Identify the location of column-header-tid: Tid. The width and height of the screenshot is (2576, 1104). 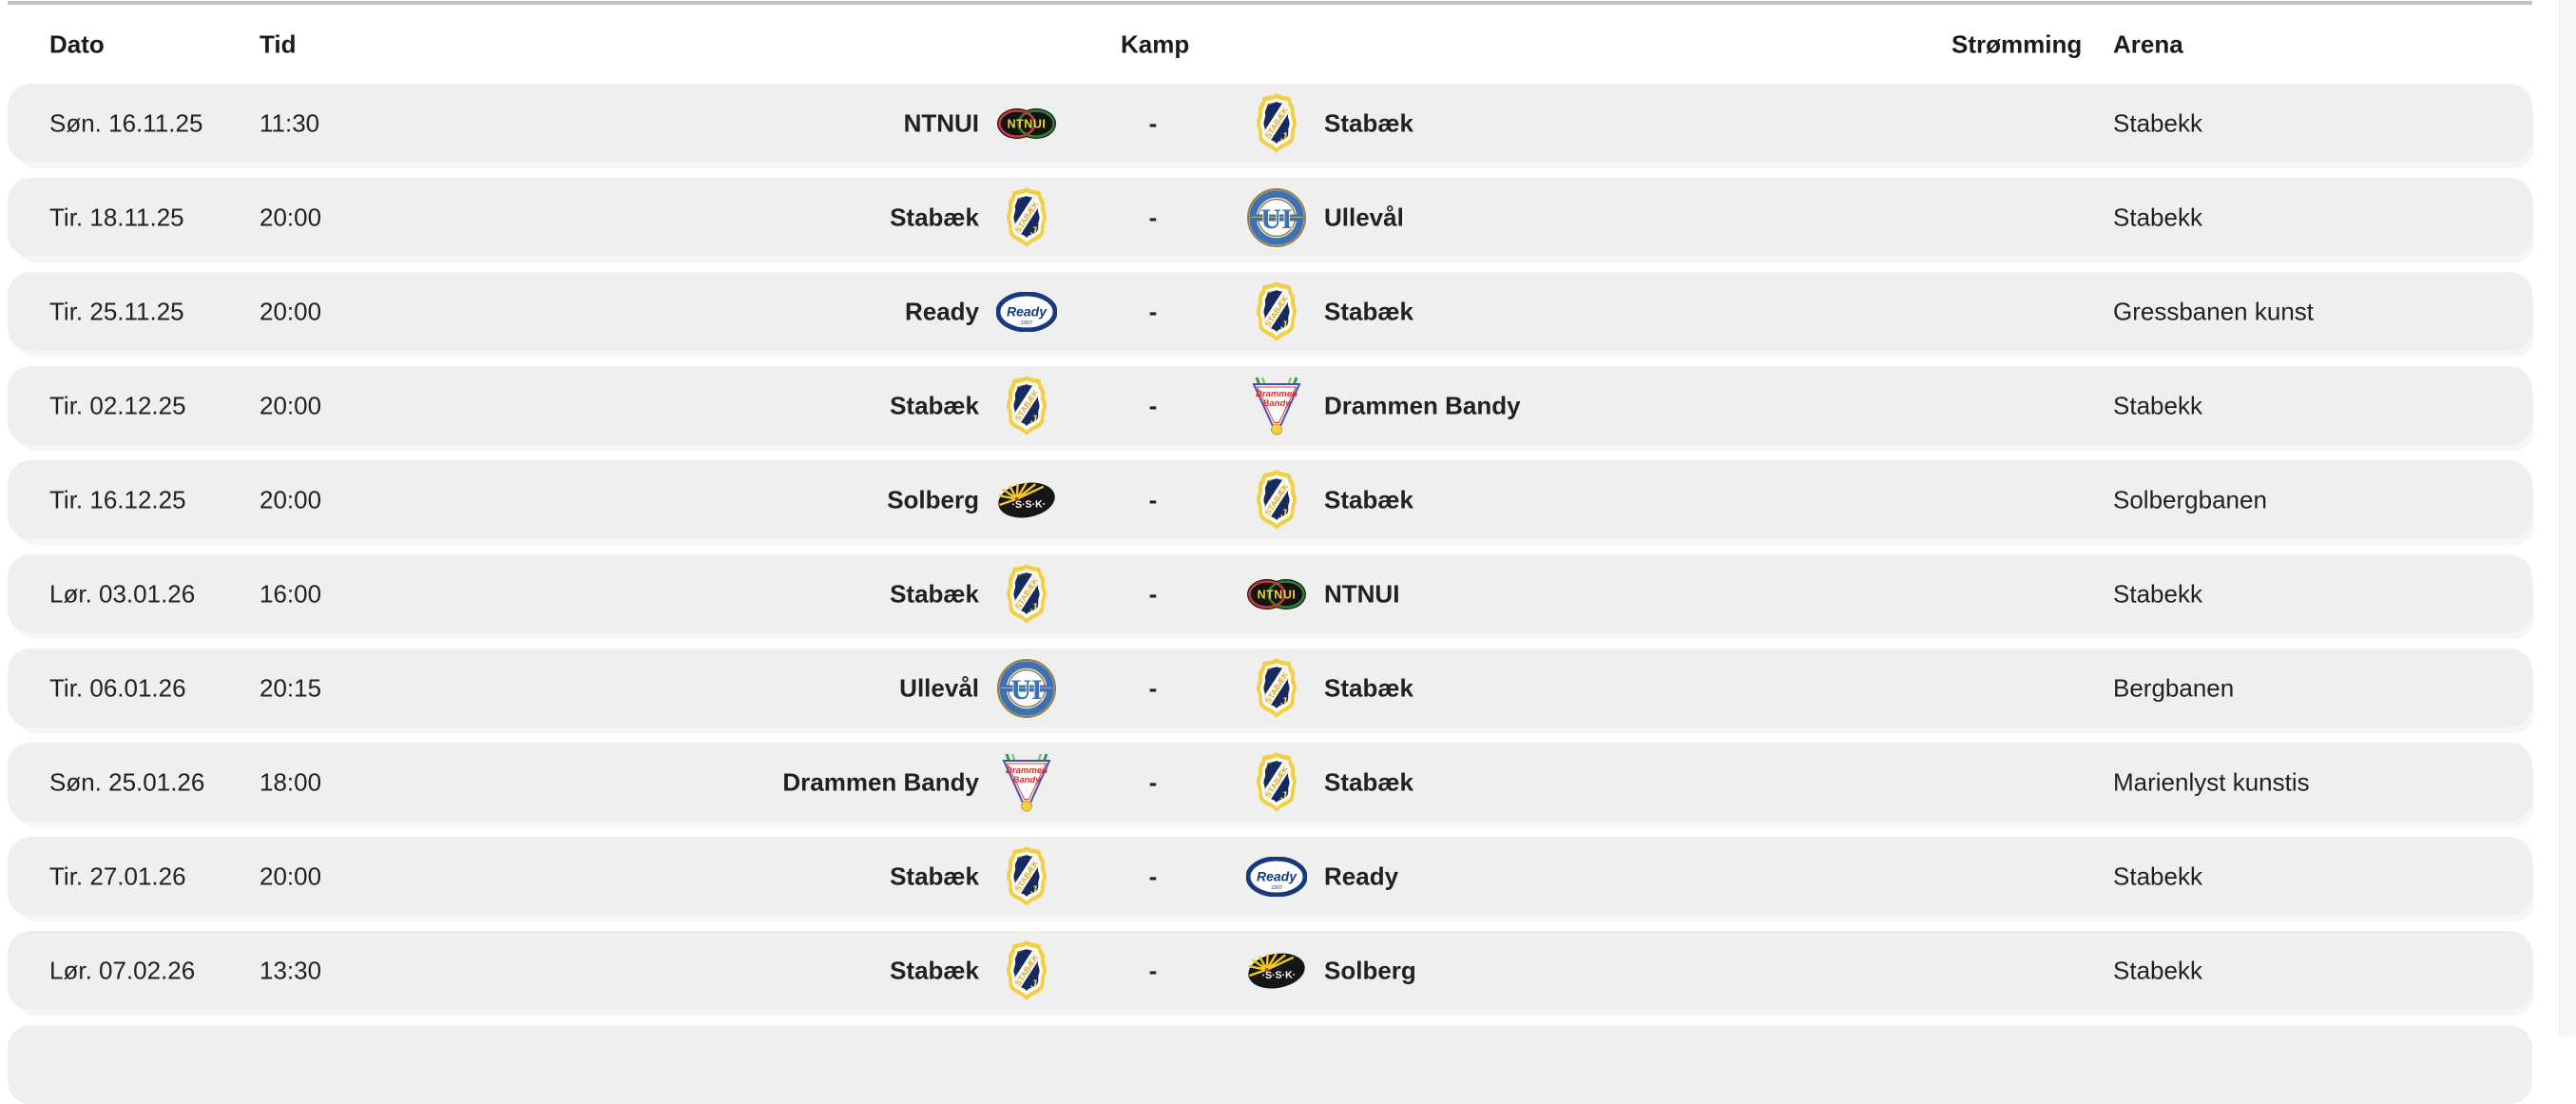
(278, 44).